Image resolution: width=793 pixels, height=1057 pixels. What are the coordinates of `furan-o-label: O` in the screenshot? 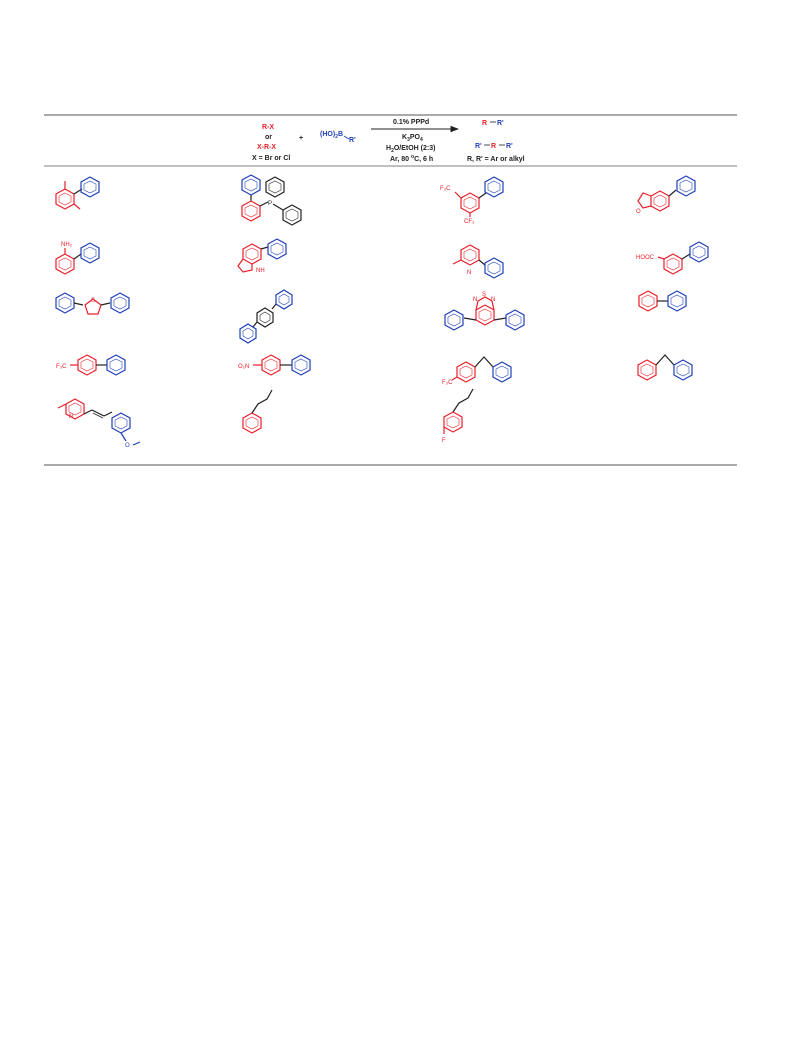 It's located at (638, 212).